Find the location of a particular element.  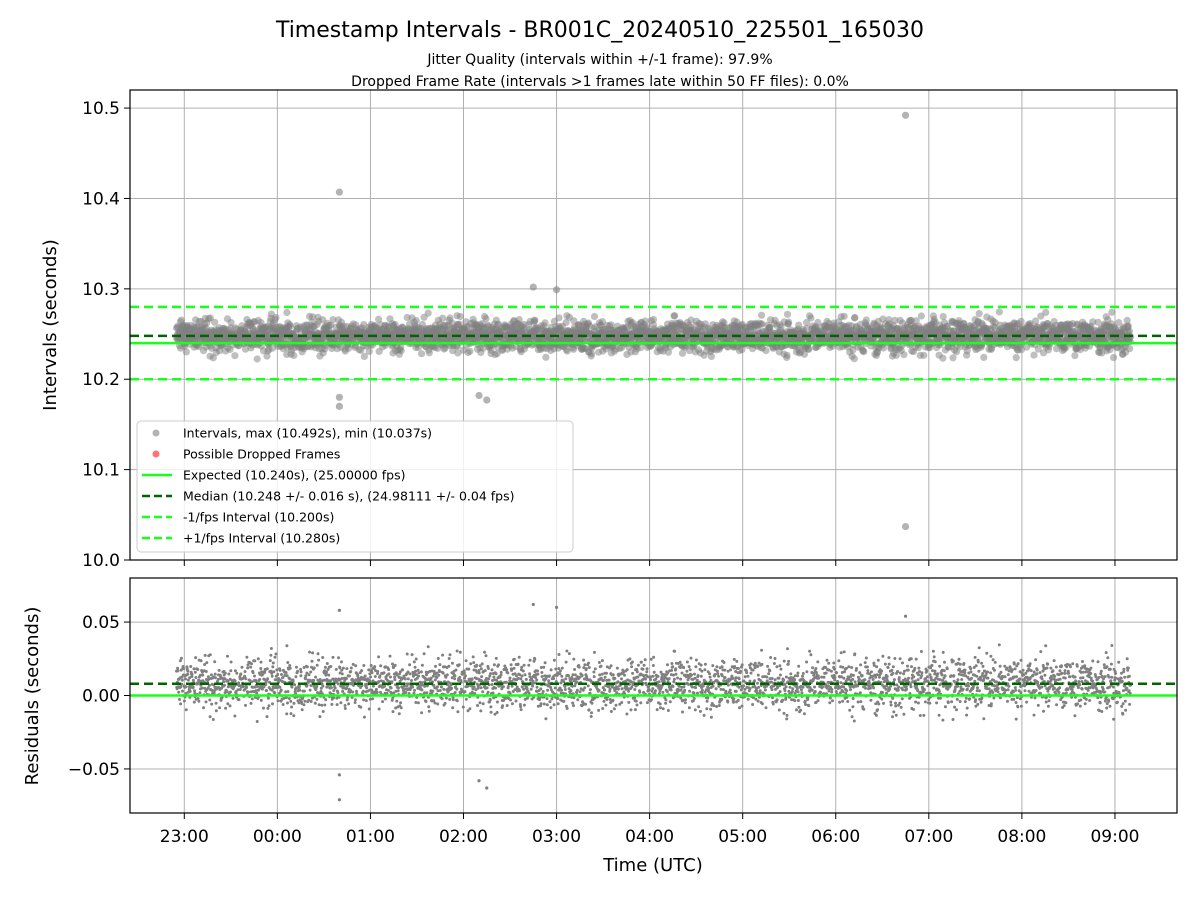

intervals-y-tick-label: 10.3 is located at coordinates (101, 290).